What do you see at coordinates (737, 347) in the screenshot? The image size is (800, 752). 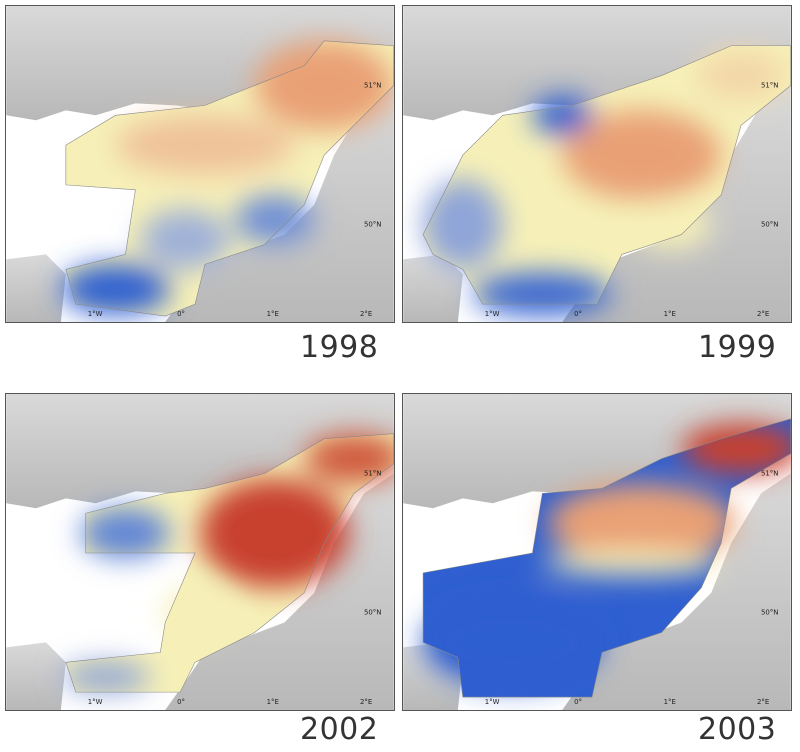 I see `year-label-1999: 1999` at bounding box center [737, 347].